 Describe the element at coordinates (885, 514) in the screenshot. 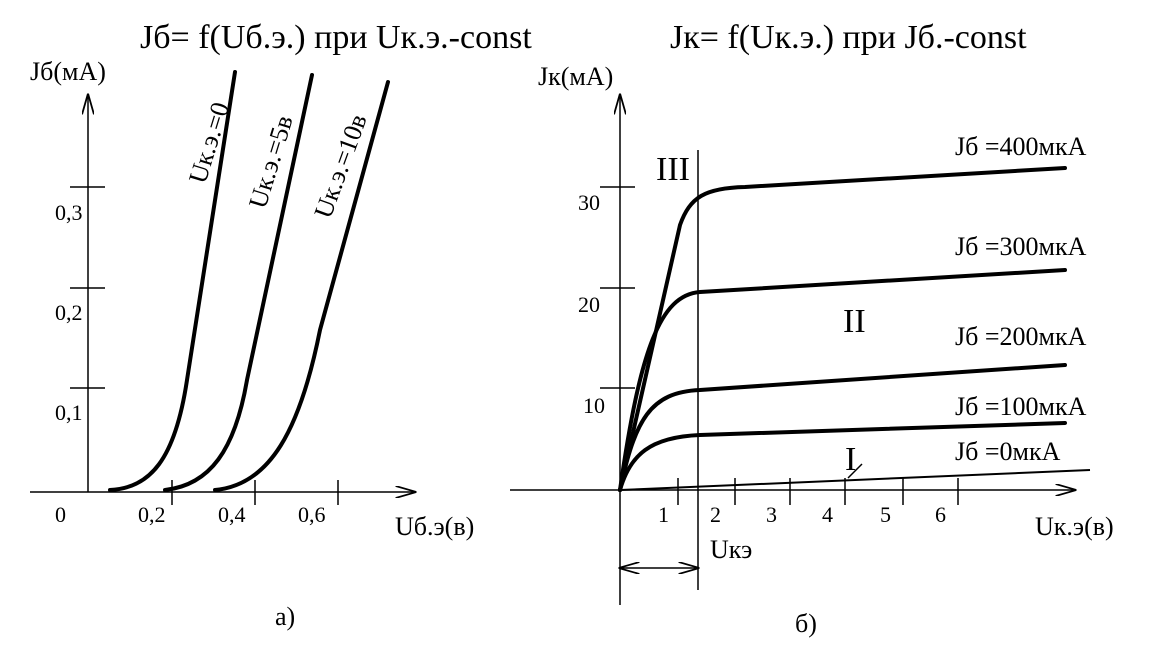

I see `x-tick: 5` at that location.